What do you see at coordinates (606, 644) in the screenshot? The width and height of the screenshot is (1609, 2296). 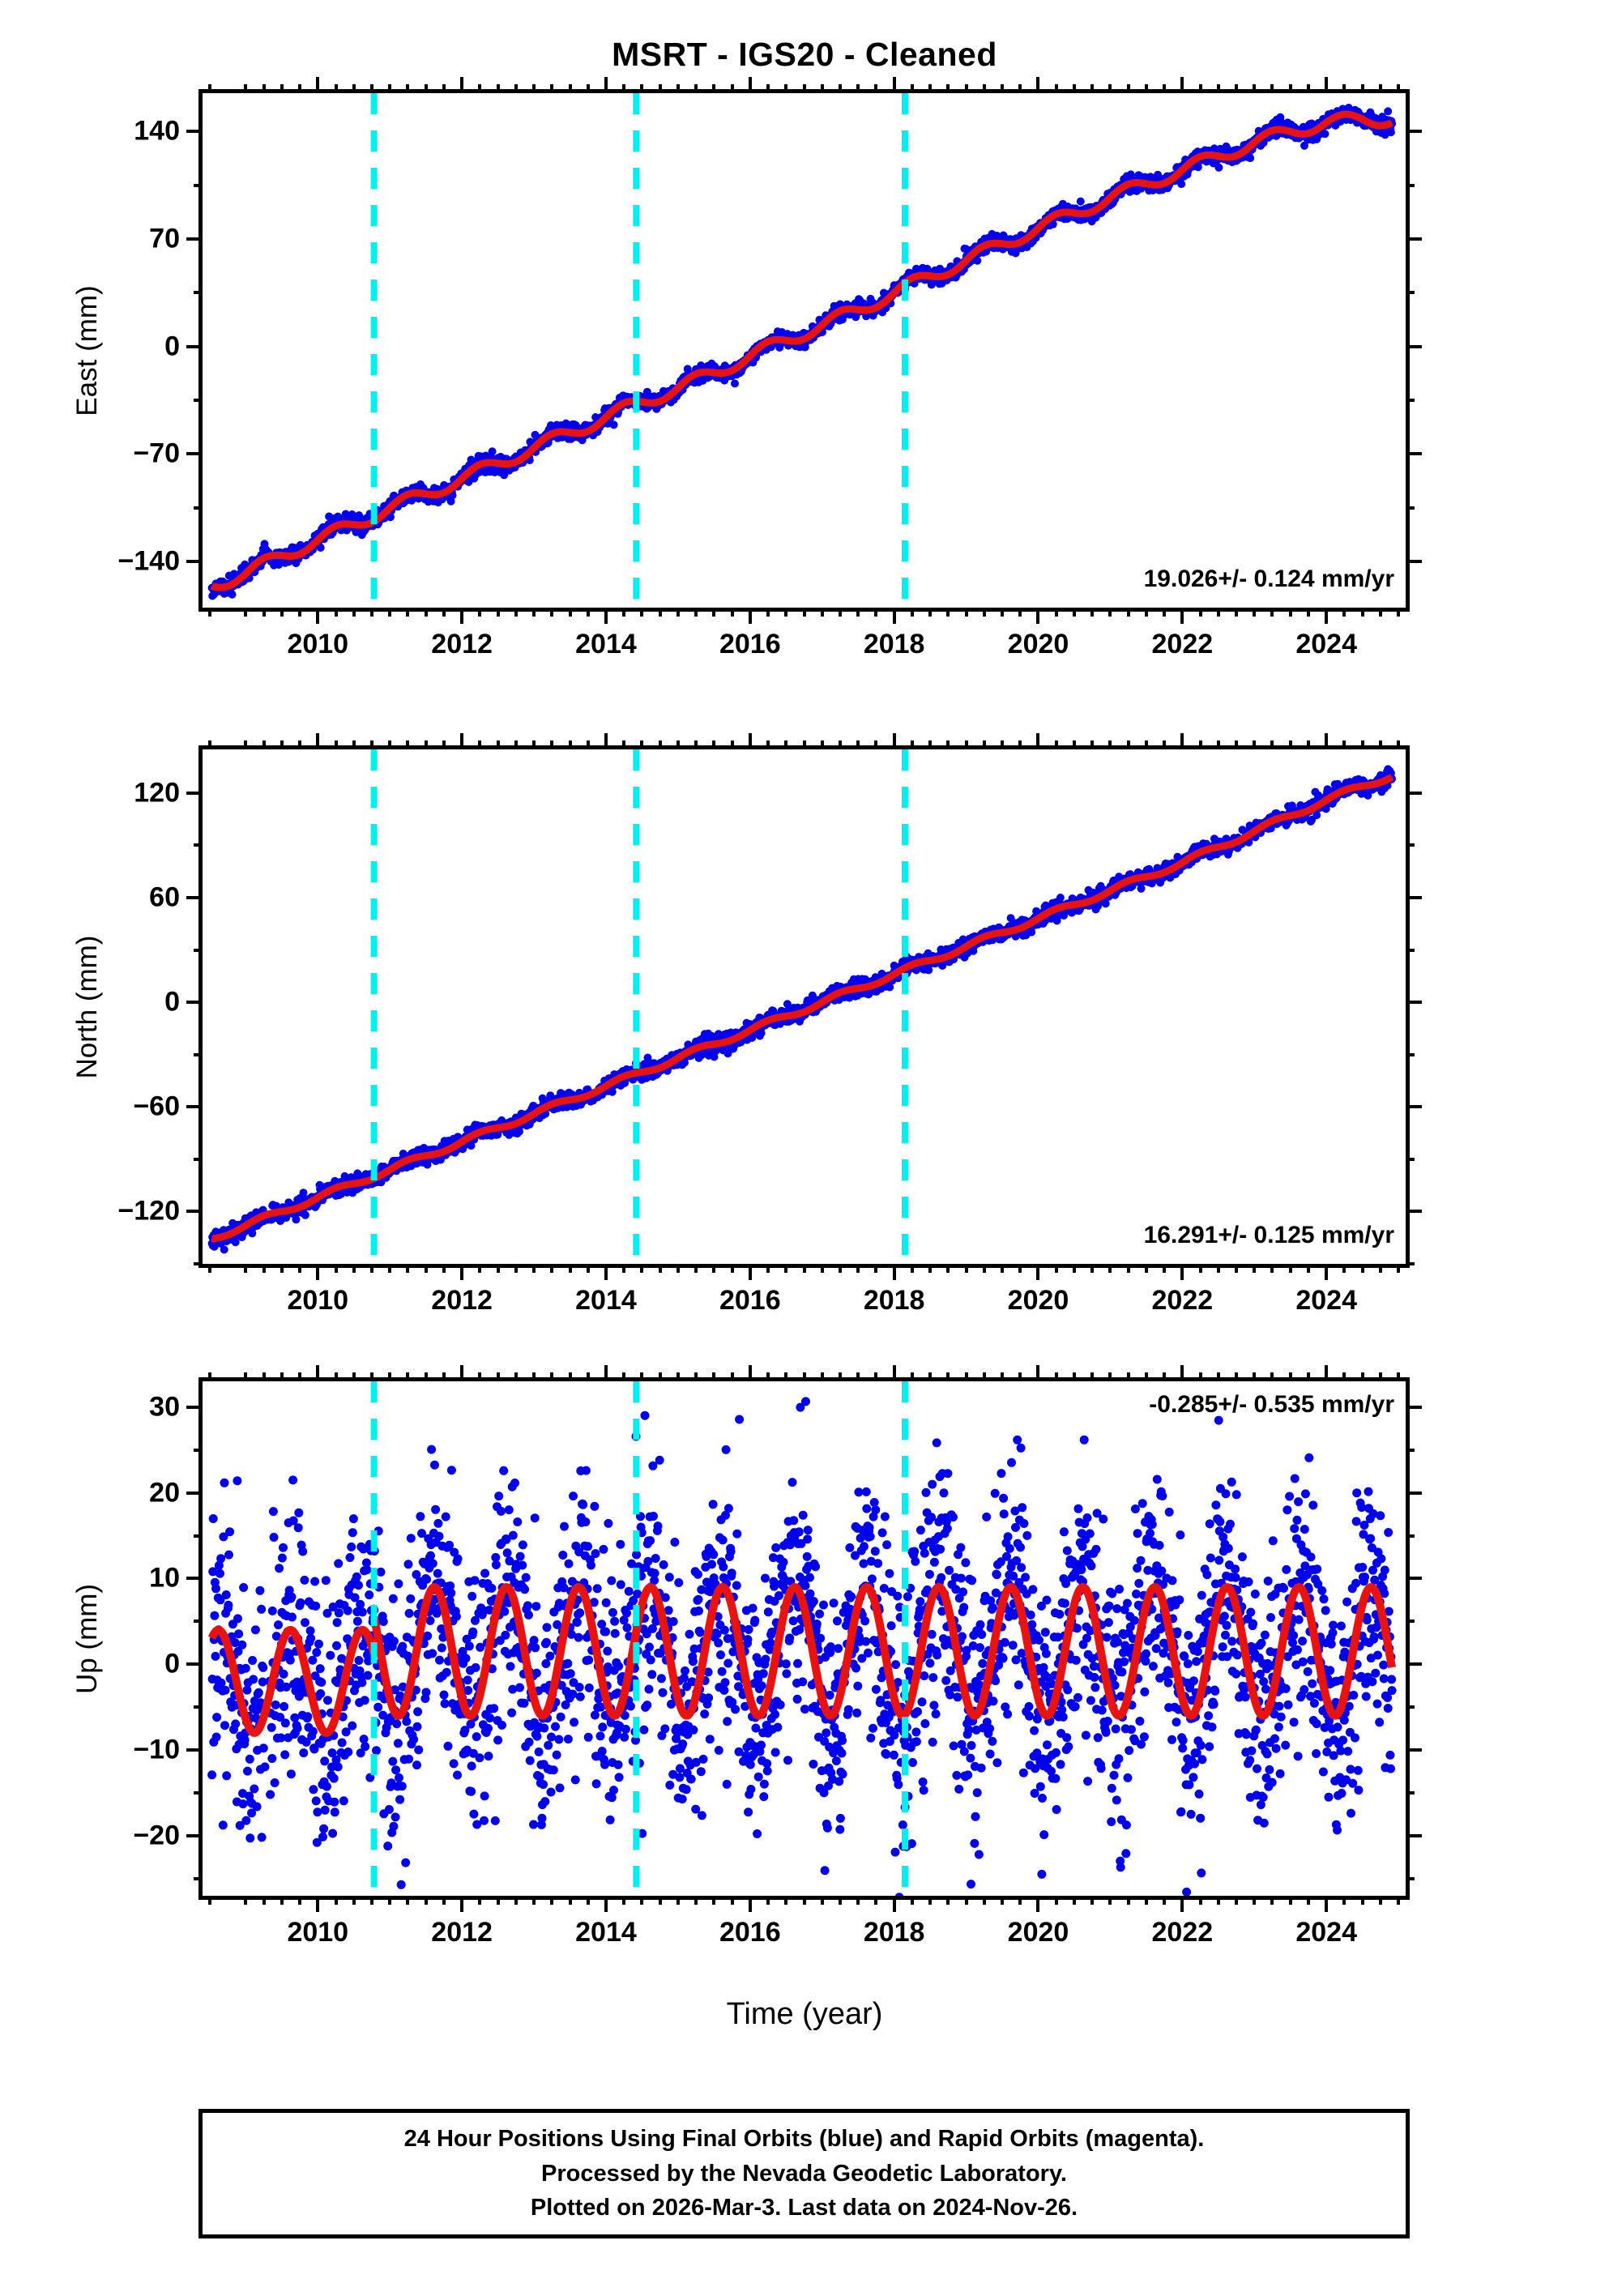 I see `east-x-tick-label: 2014` at bounding box center [606, 644].